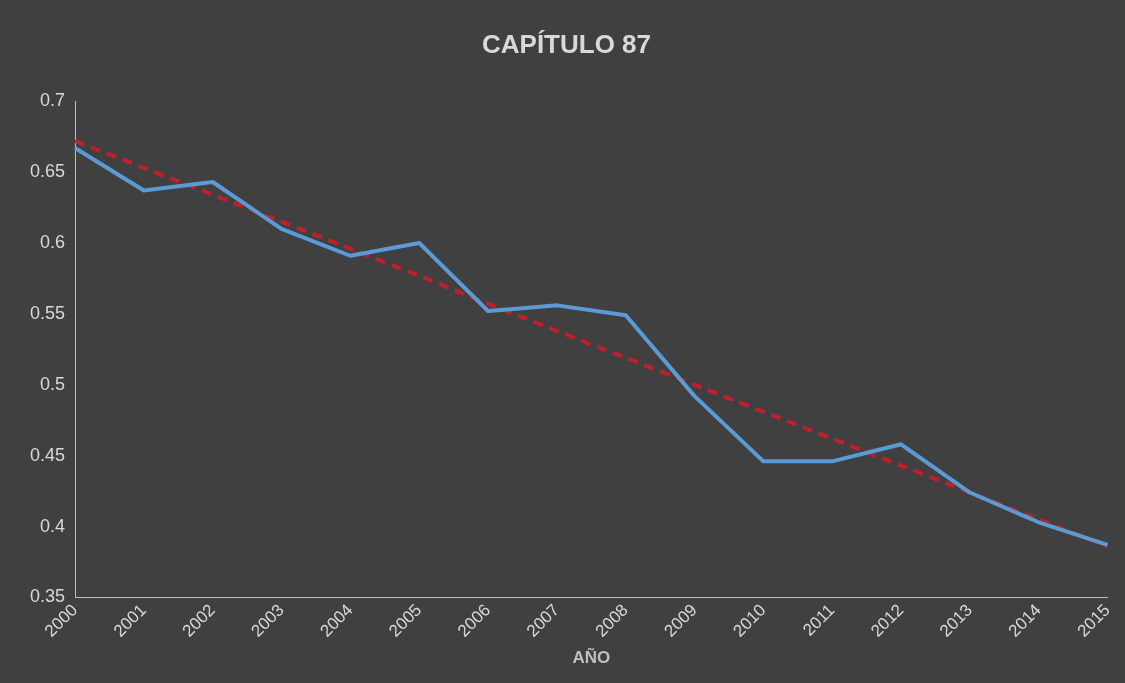  I want to click on y-tick-label: 0.65, so click(47, 171).